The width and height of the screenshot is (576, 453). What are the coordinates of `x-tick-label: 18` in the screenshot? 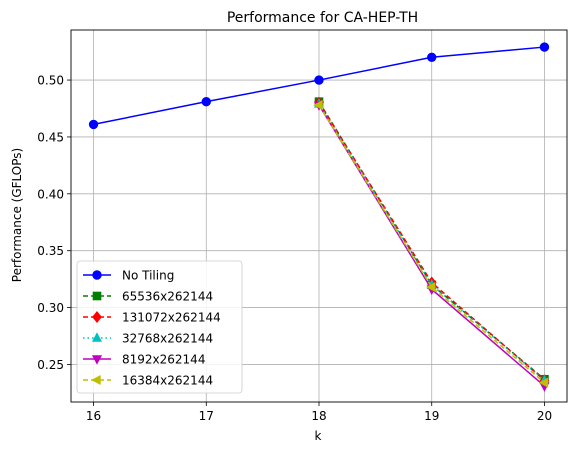 It's located at (318, 416).